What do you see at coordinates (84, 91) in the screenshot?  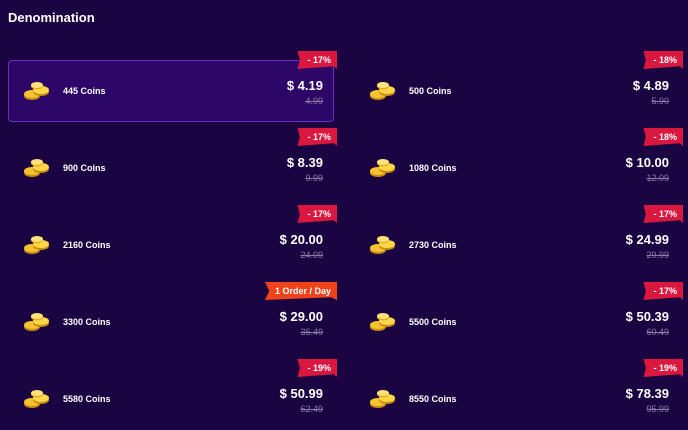 I see `option-label: 445 Coins` at bounding box center [84, 91].